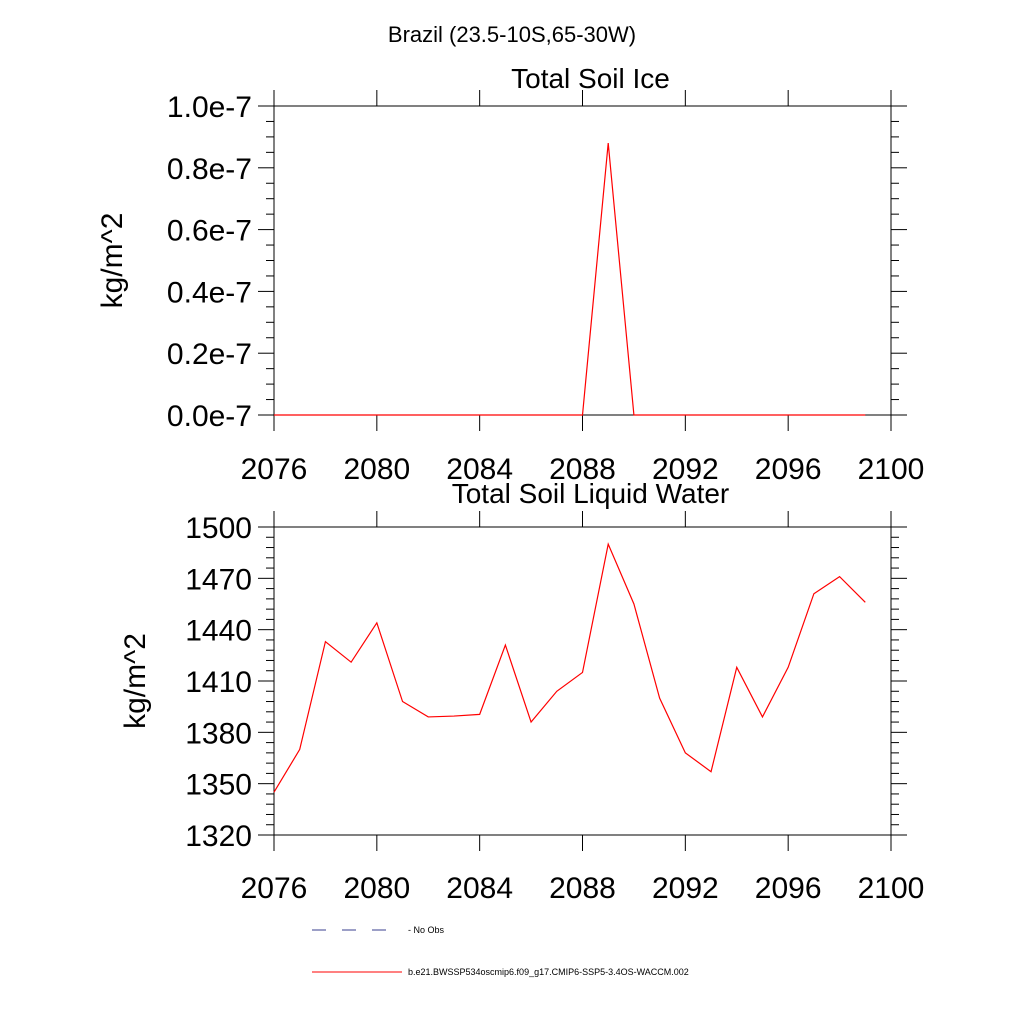  Describe the element at coordinates (218, 733) in the screenshot. I see `y-tick-label: 1380` at that location.